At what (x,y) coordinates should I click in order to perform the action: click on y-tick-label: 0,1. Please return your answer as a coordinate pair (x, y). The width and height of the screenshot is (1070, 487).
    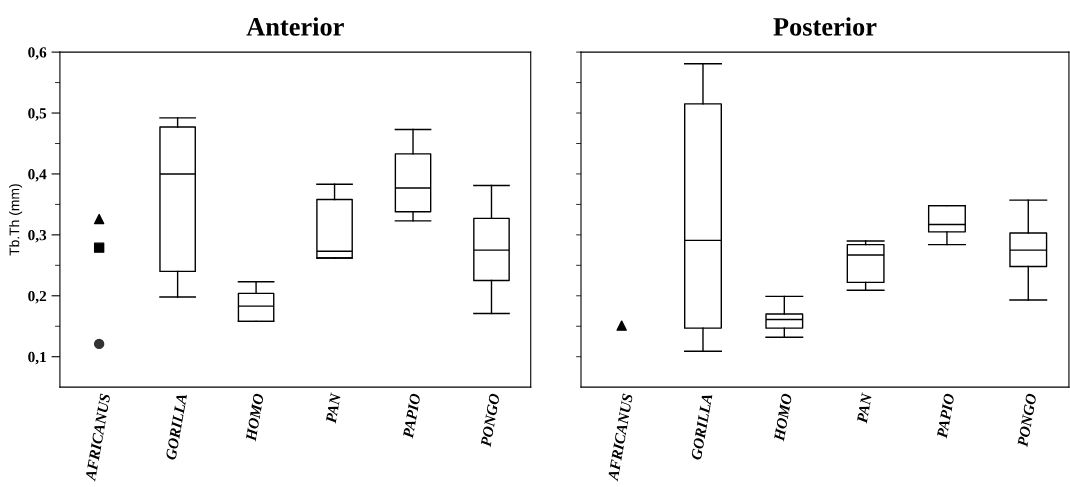
    Looking at the image, I should click on (37, 358).